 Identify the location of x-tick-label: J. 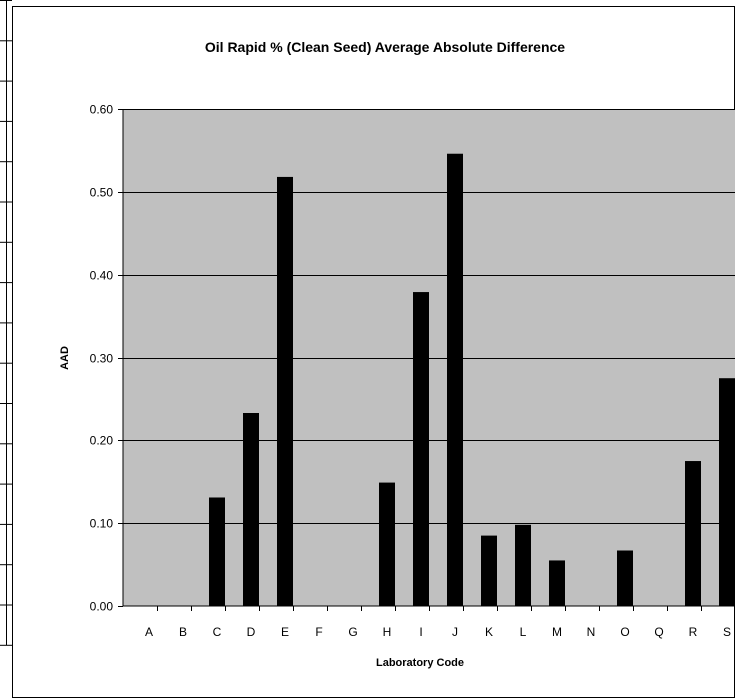
(455, 632).